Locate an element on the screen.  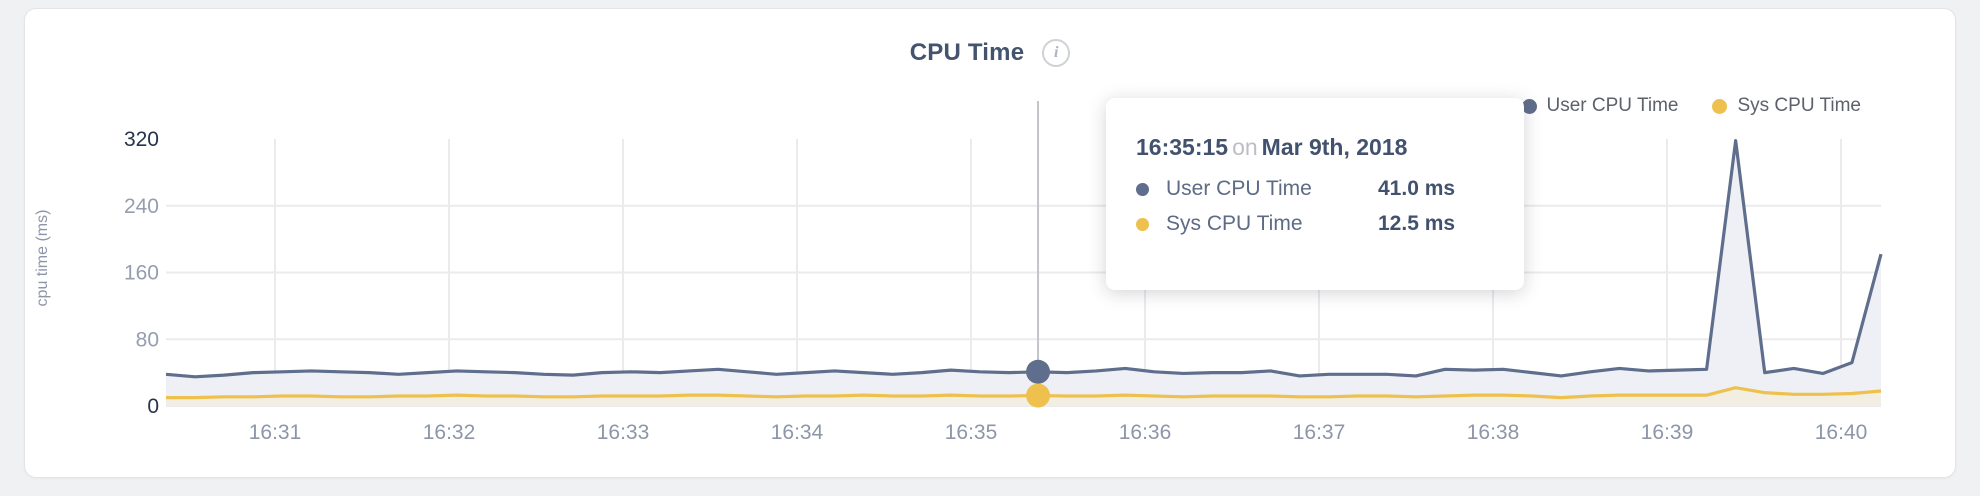
y-tick-label: 240 is located at coordinates (141, 206).